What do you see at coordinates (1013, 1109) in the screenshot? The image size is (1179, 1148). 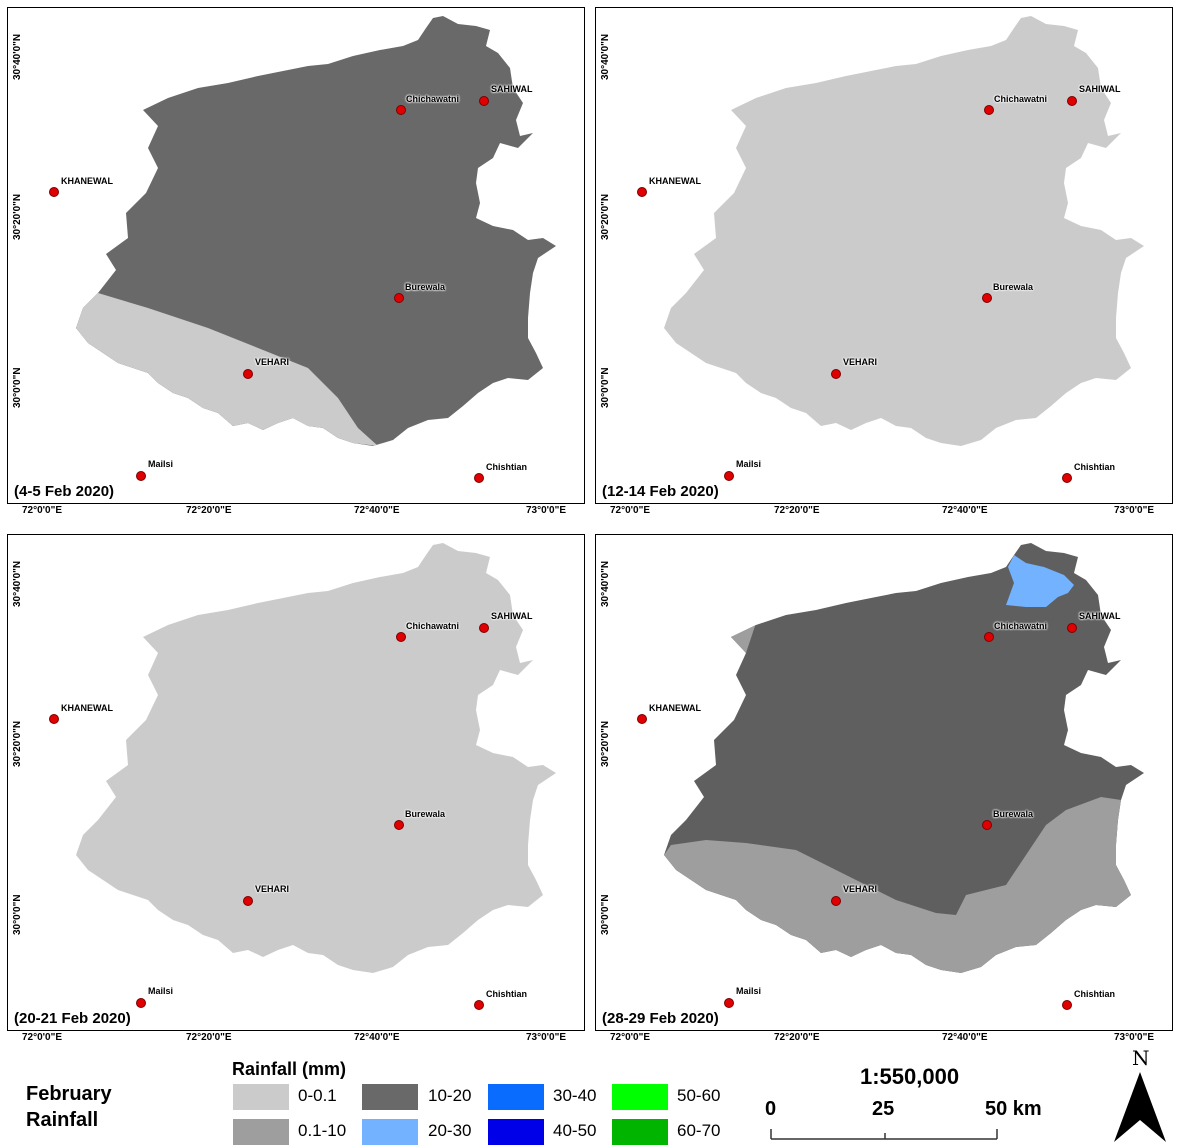 I see `scale-tick-50: 50 km` at bounding box center [1013, 1109].